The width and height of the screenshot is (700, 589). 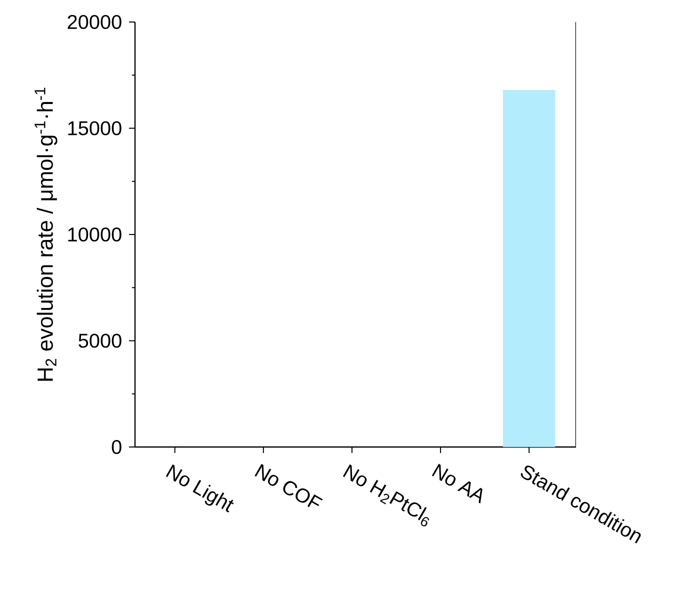 I want to click on x-tick-label: No H$_{2}$PtCl$_{6}$, so click(x=386, y=495).